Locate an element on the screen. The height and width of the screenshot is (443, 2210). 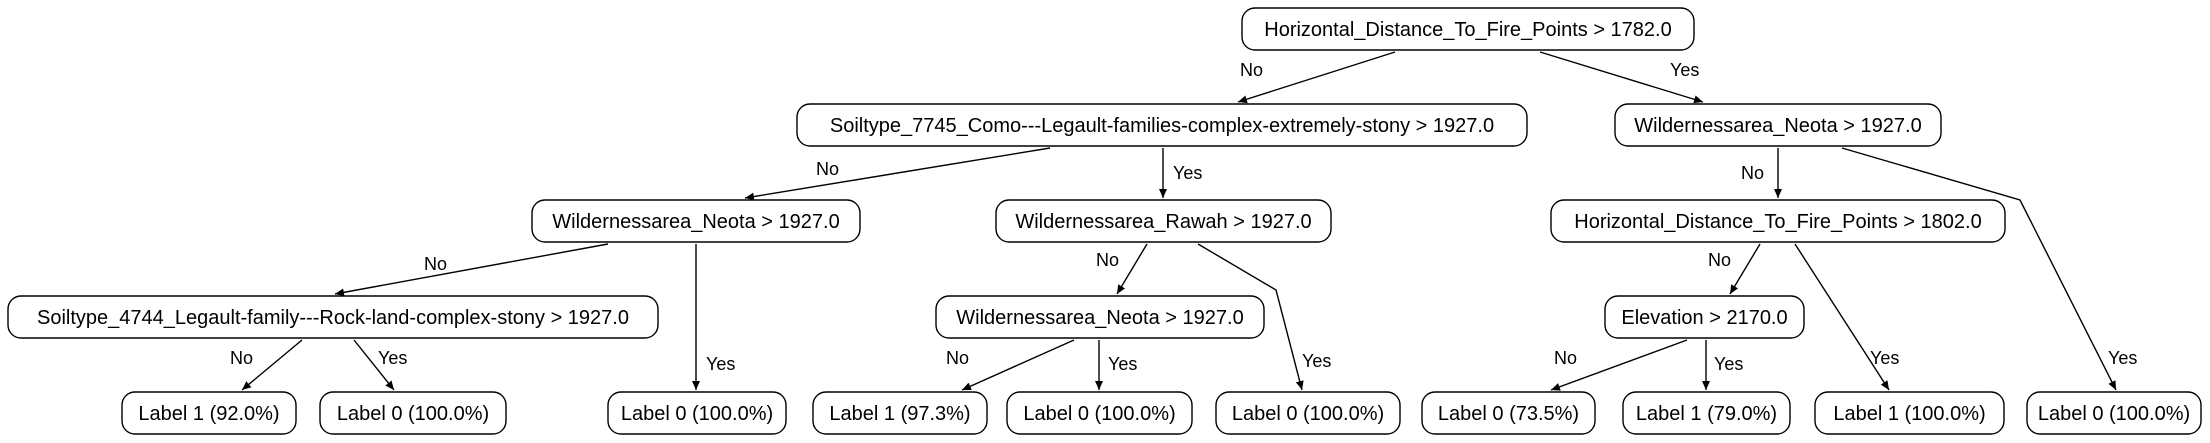
leaf-node-l10: Label 0 (100.0%) is located at coordinates (2114, 413).